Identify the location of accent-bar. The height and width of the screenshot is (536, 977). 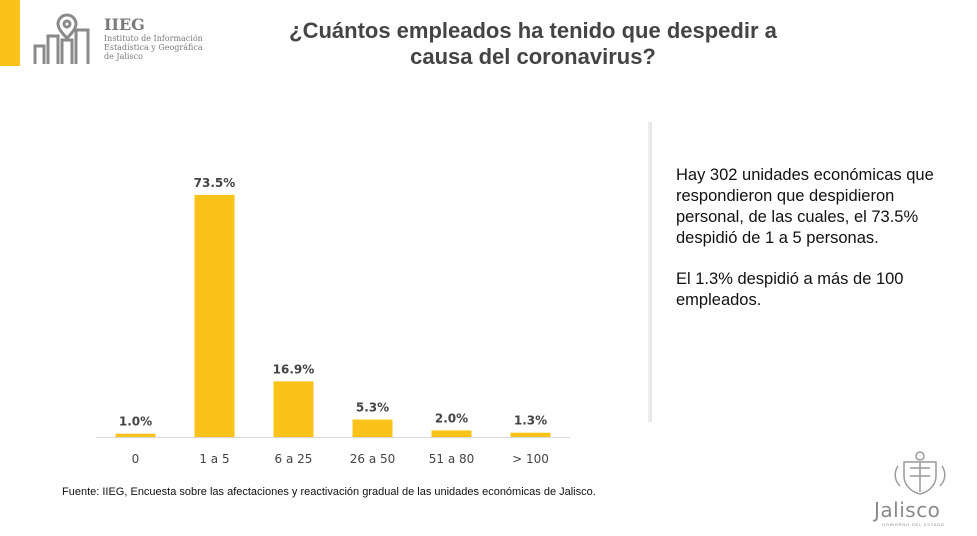
(10, 33).